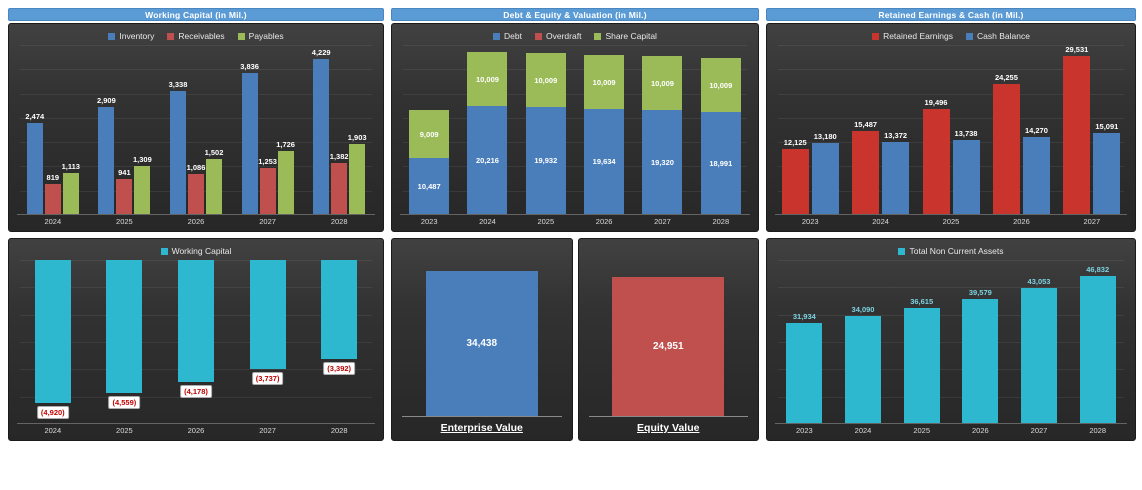 This screenshot has height=490, width=1142. I want to click on value-label: 18,991, so click(721, 163).